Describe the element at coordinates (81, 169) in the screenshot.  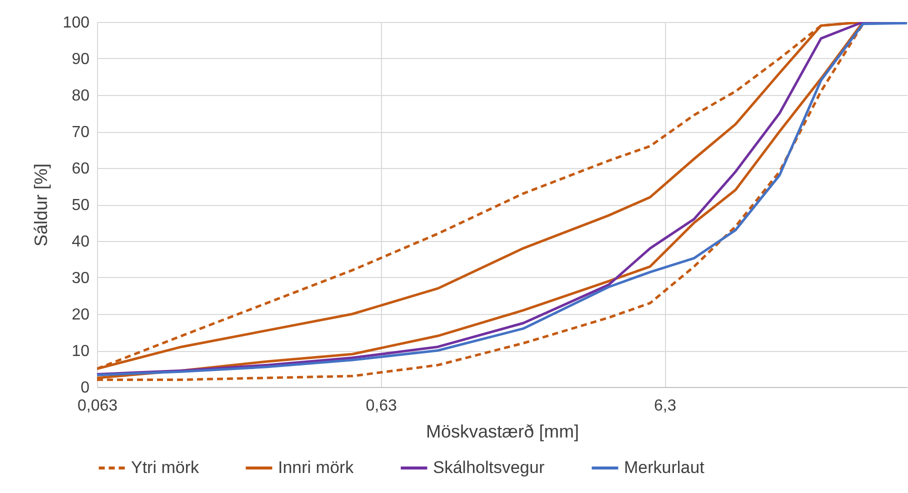
I see `y-tick-label: 60` at that location.